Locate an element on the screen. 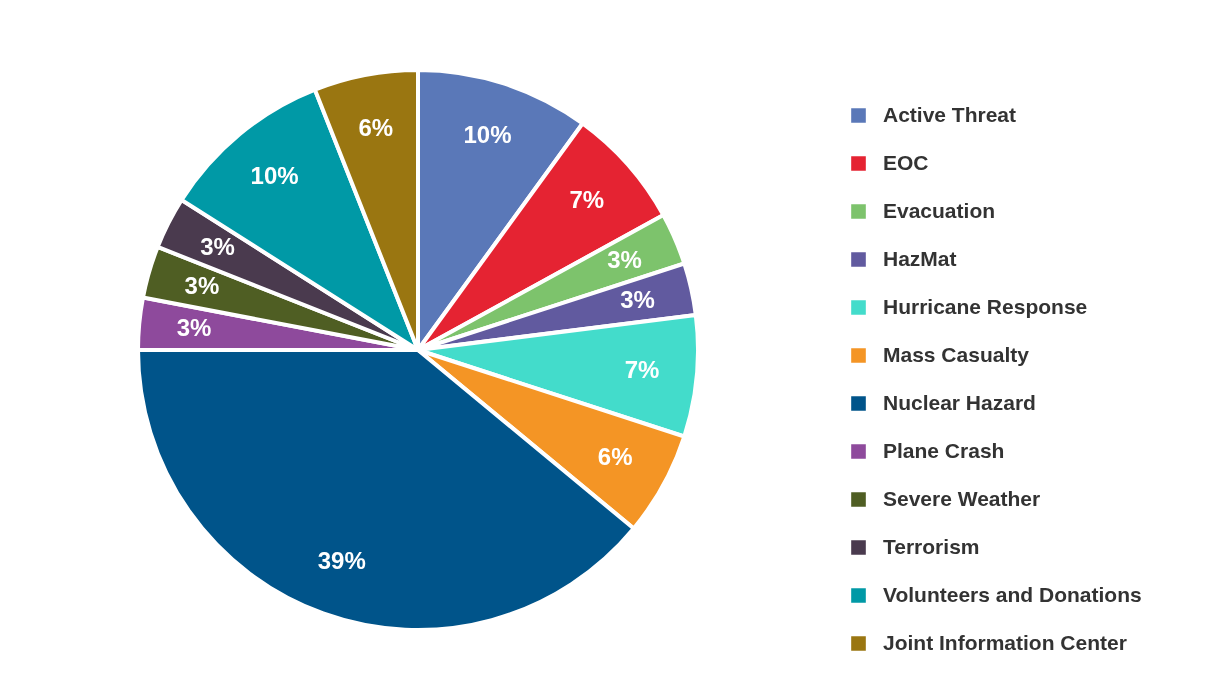  legend-label: Evacuation is located at coordinates (939, 210).